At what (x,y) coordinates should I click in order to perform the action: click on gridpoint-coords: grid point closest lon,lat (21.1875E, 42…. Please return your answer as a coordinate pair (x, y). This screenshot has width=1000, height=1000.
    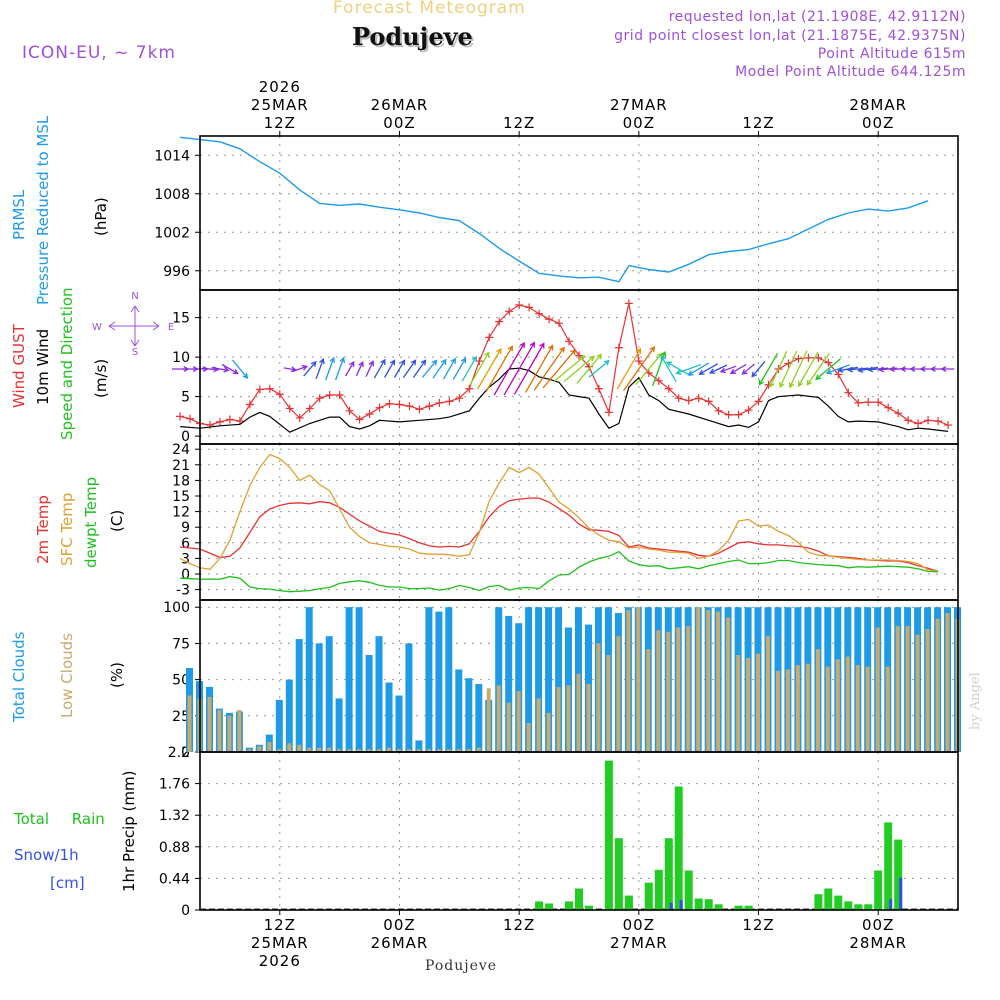
    Looking at the image, I should click on (790, 36).